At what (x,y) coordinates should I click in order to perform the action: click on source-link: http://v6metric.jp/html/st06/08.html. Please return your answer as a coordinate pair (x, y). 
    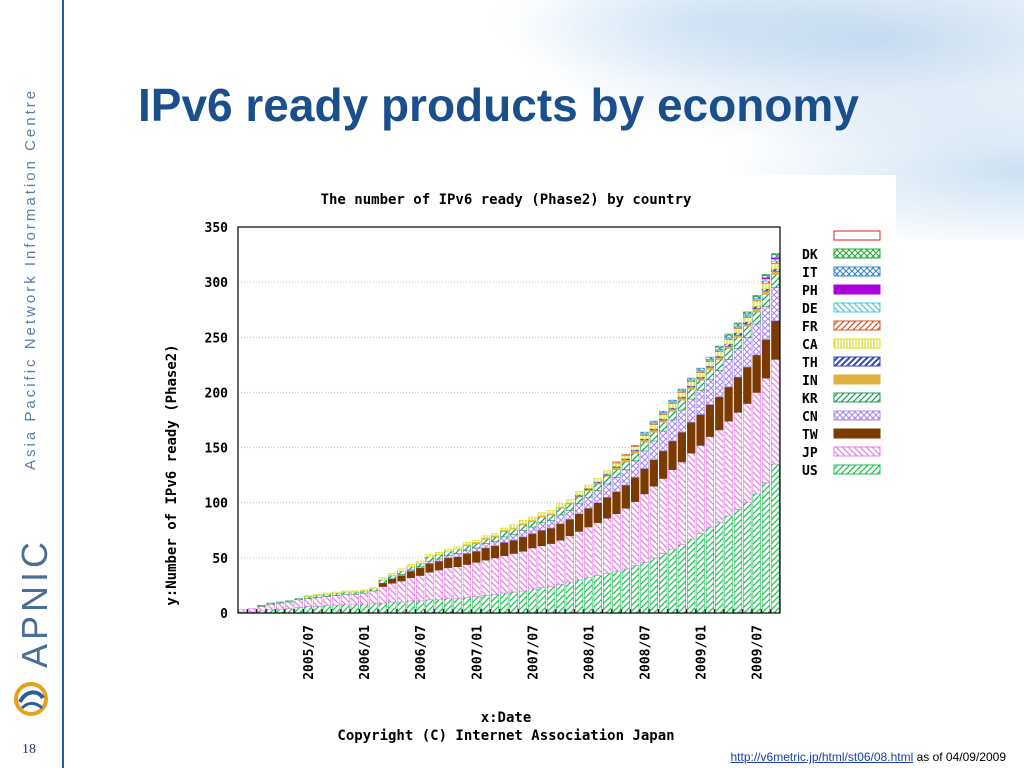
    Looking at the image, I should click on (822, 757).